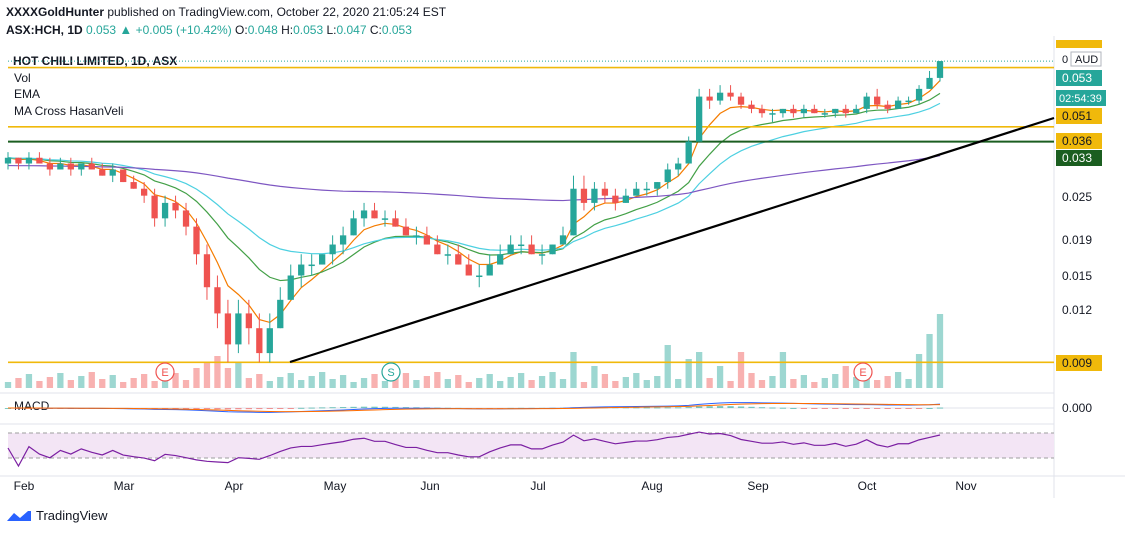 This screenshot has height=536, width=1125. I want to click on countdown-box, so click(1081, 98).